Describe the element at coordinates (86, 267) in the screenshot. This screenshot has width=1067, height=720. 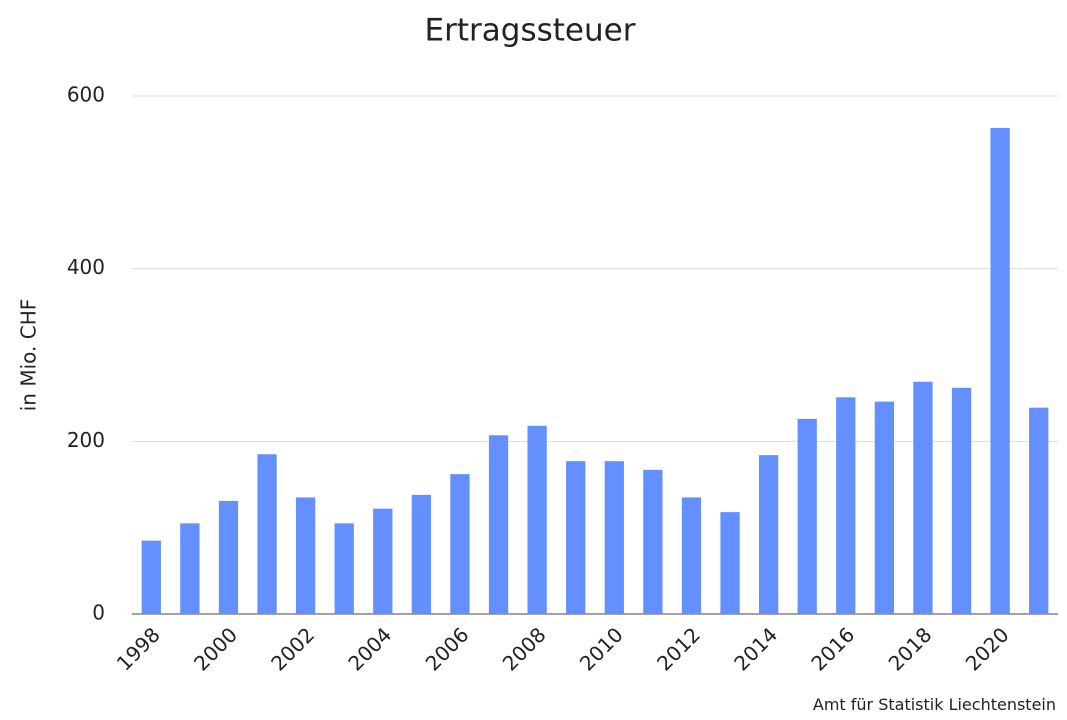
I see `y-tick-label: 400` at that location.